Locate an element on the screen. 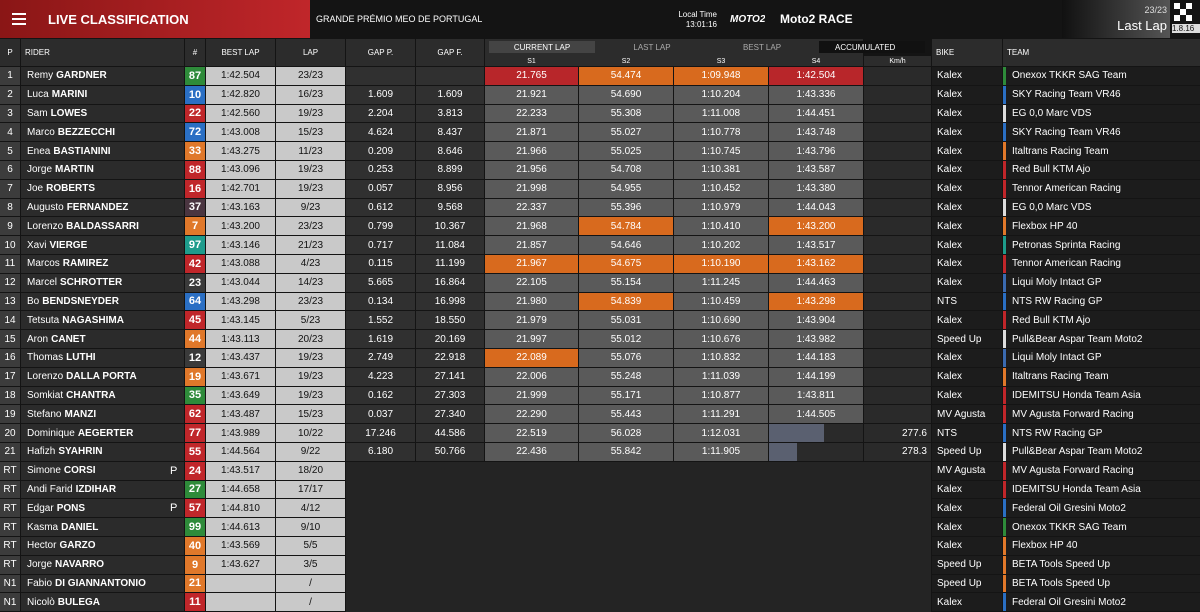 The width and height of the screenshot is (1200, 612). rider-cell: Lorenzo DALLA PORTA is located at coordinates (102, 376).